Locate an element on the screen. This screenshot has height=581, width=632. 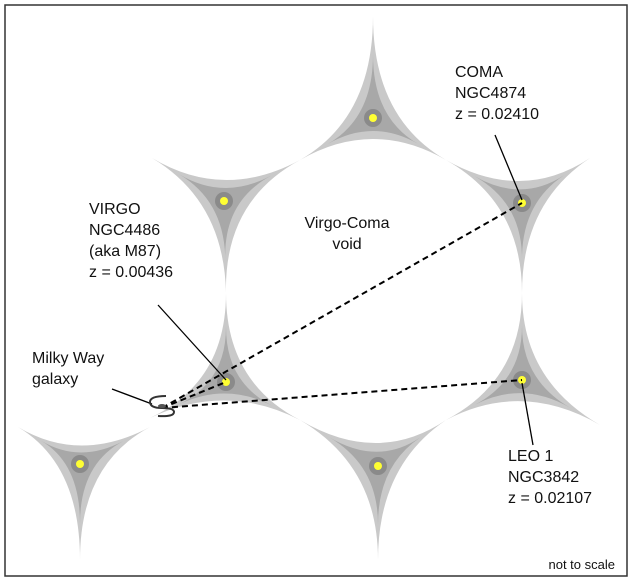
node-bottom-galaxy-dot is located at coordinates (378, 466).